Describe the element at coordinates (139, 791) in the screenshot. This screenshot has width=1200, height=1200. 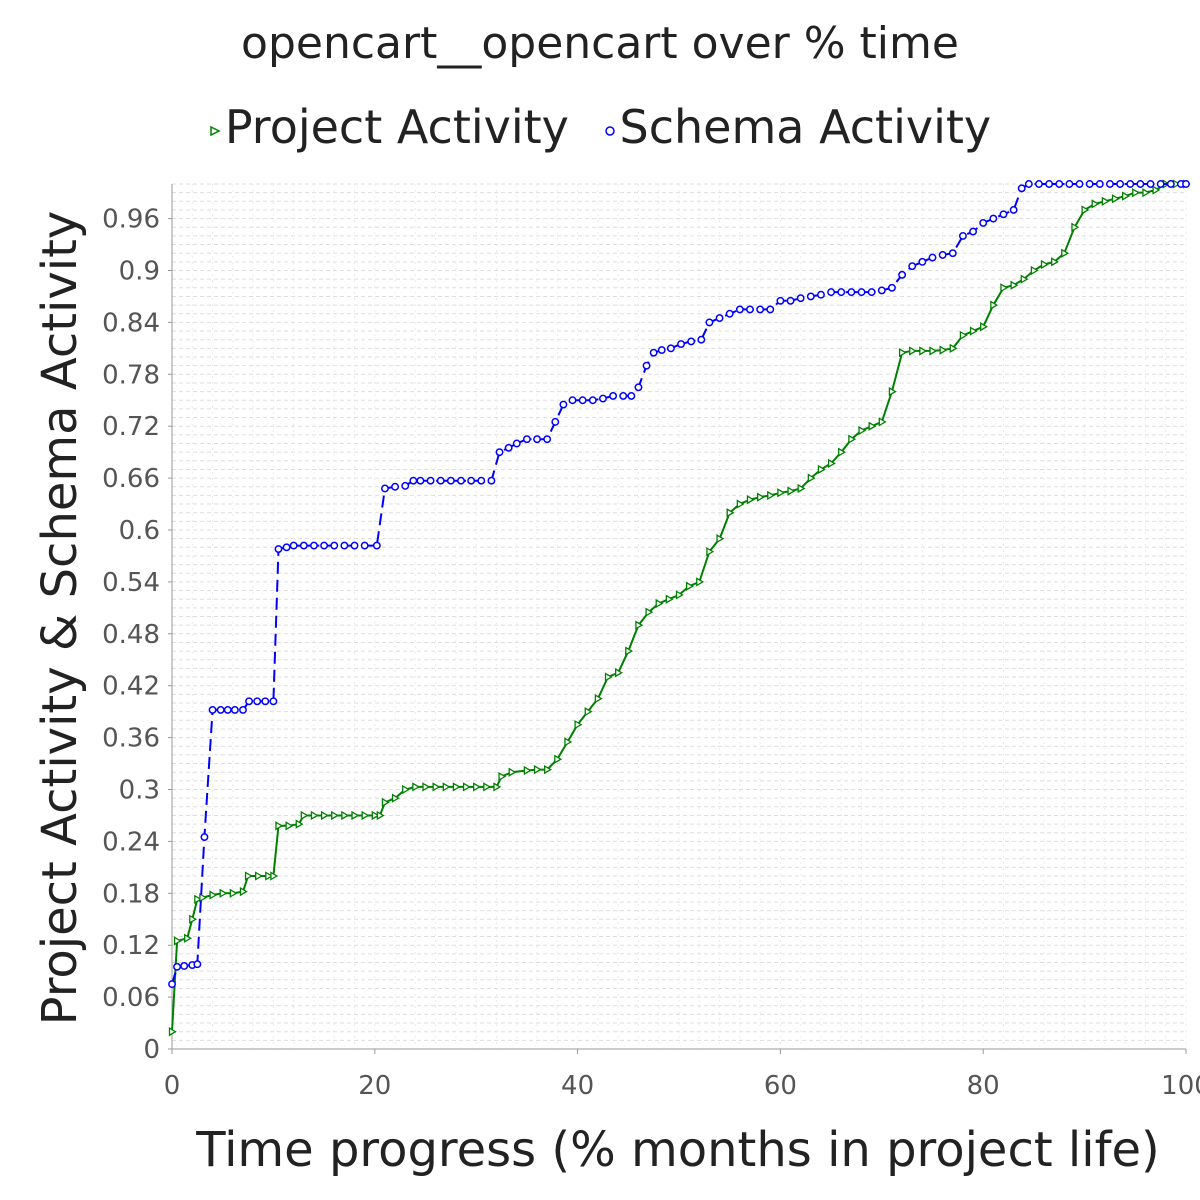
I see `y-tick-label: 0.3` at that location.